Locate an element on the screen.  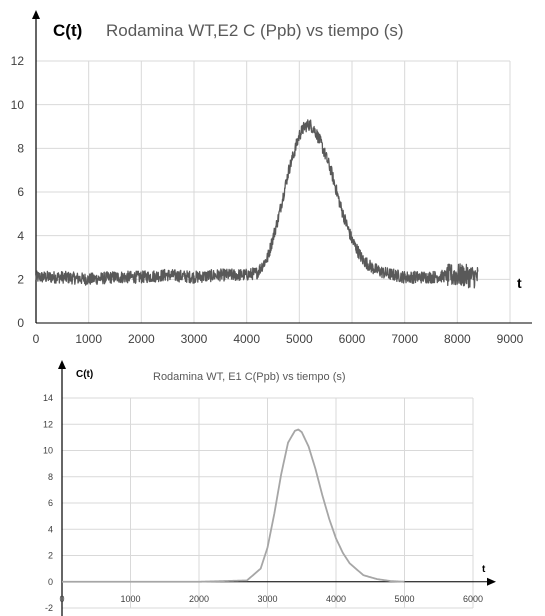
x-axis-arrow is located at coordinates (491, 581).